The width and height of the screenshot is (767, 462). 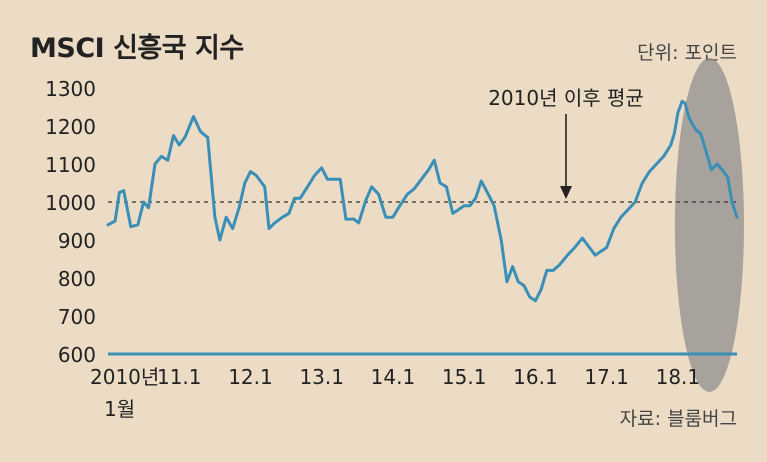 I want to click on x-tick-label: 2010년, so click(x=124, y=377).